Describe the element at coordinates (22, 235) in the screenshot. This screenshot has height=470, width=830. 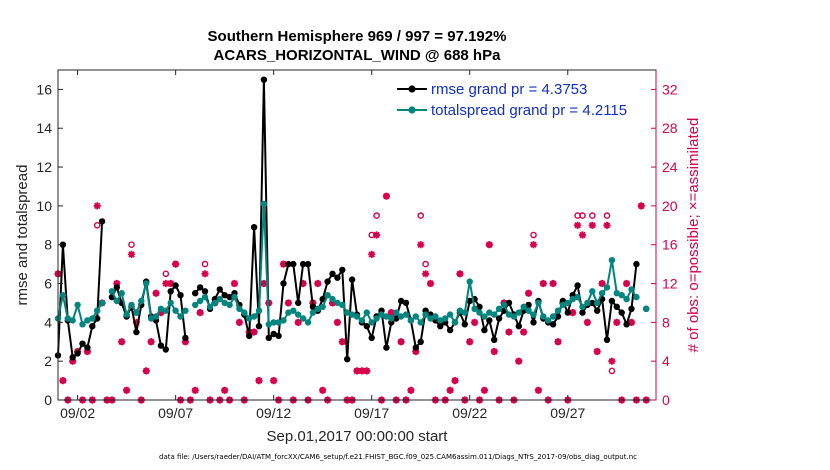
I see `y-axis-label: rmse and totalspread` at that location.